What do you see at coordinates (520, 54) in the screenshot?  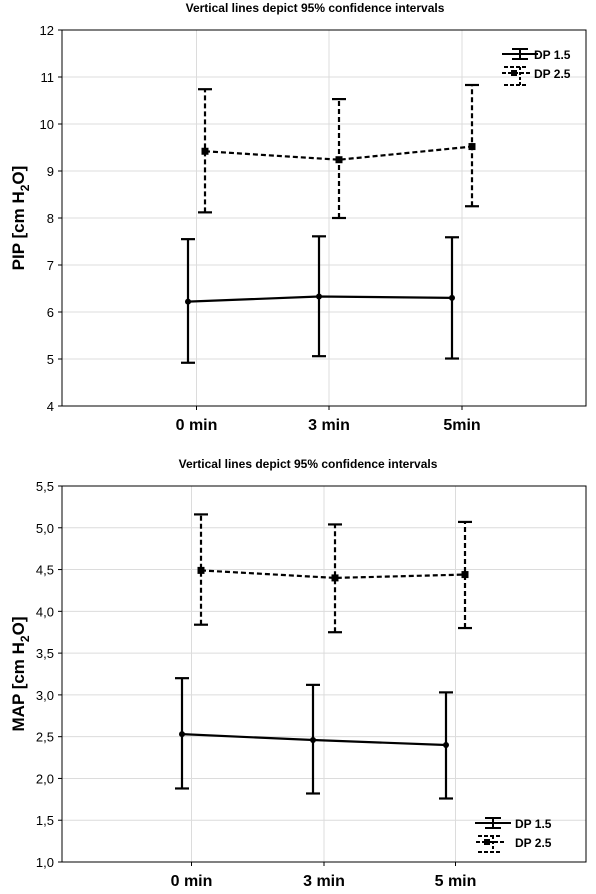 I see `pip-legend-dp15-symbol` at bounding box center [520, 54].